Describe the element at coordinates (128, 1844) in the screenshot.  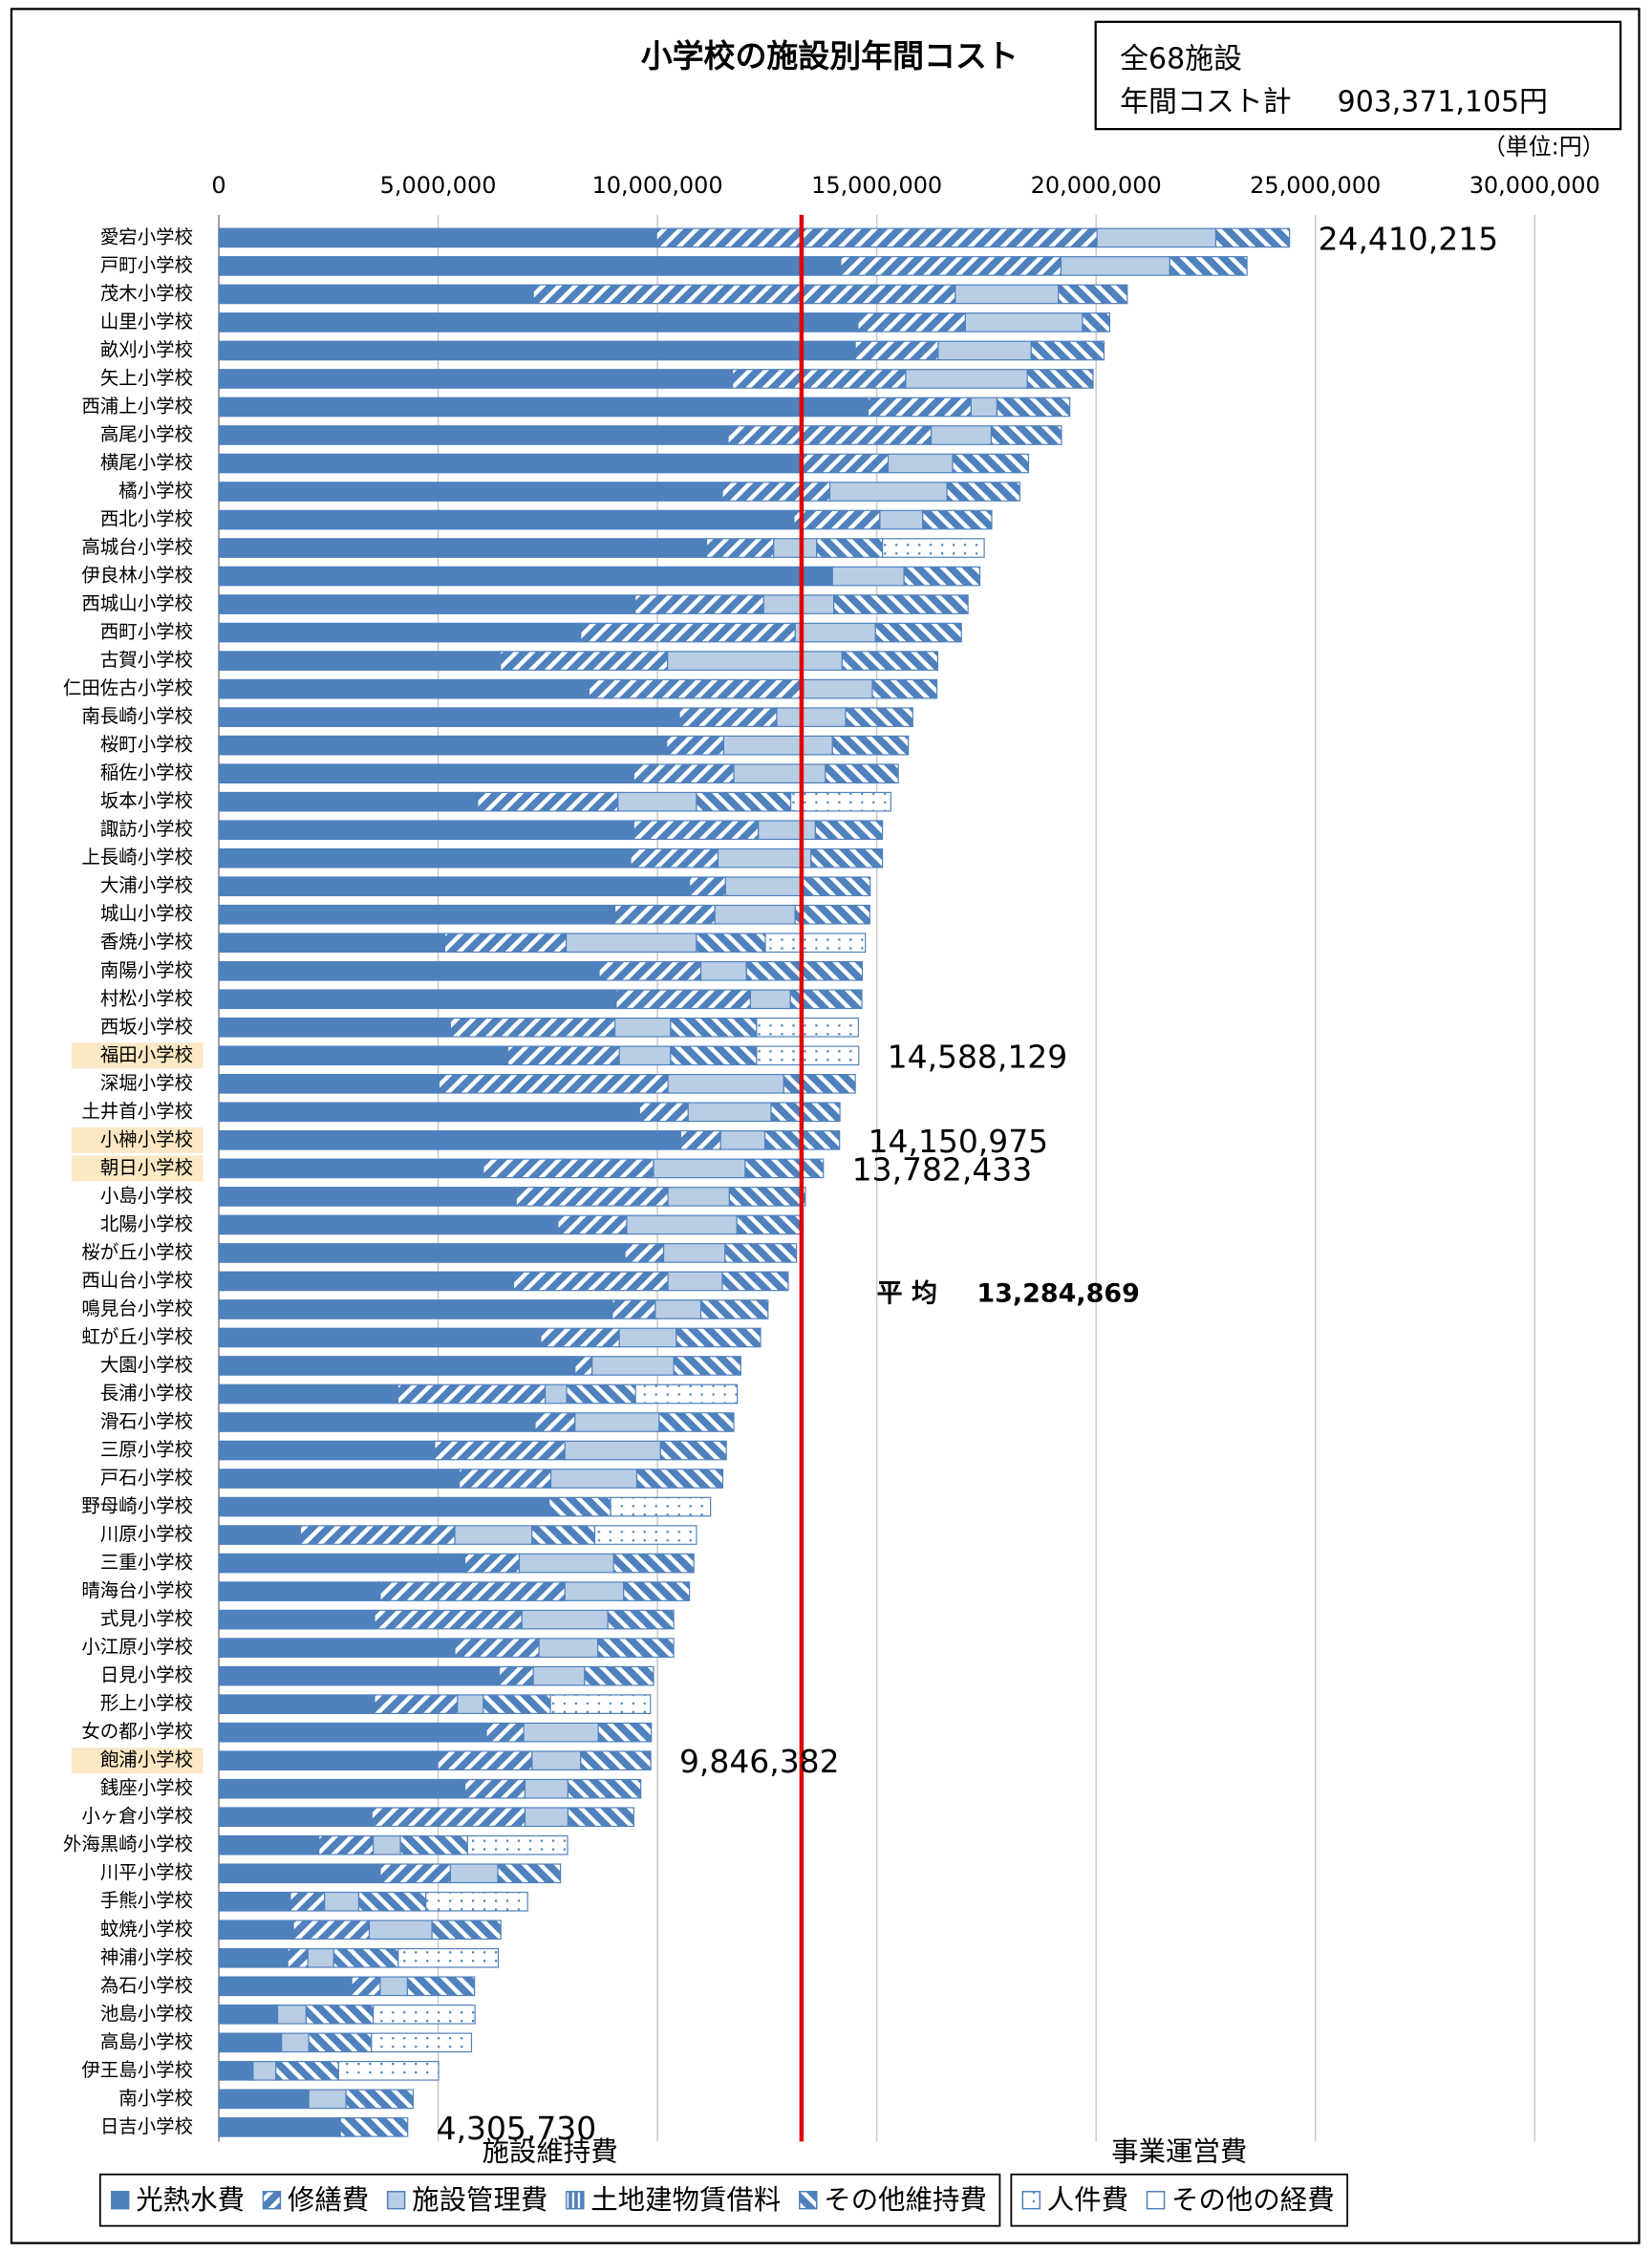
I see `y-tick-label: 外海黒崎小学校` at that location.